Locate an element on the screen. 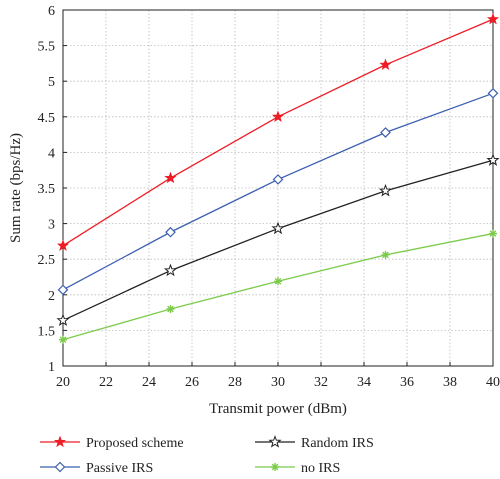 The width and height of the screenshot is (500, 479). legend-marker-no-irs is located at coordinates (275, 467).